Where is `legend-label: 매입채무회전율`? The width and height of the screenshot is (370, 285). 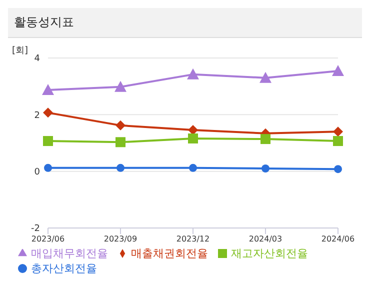
legend-label: 매입채무회전율 is located at coordinates (69, 253).